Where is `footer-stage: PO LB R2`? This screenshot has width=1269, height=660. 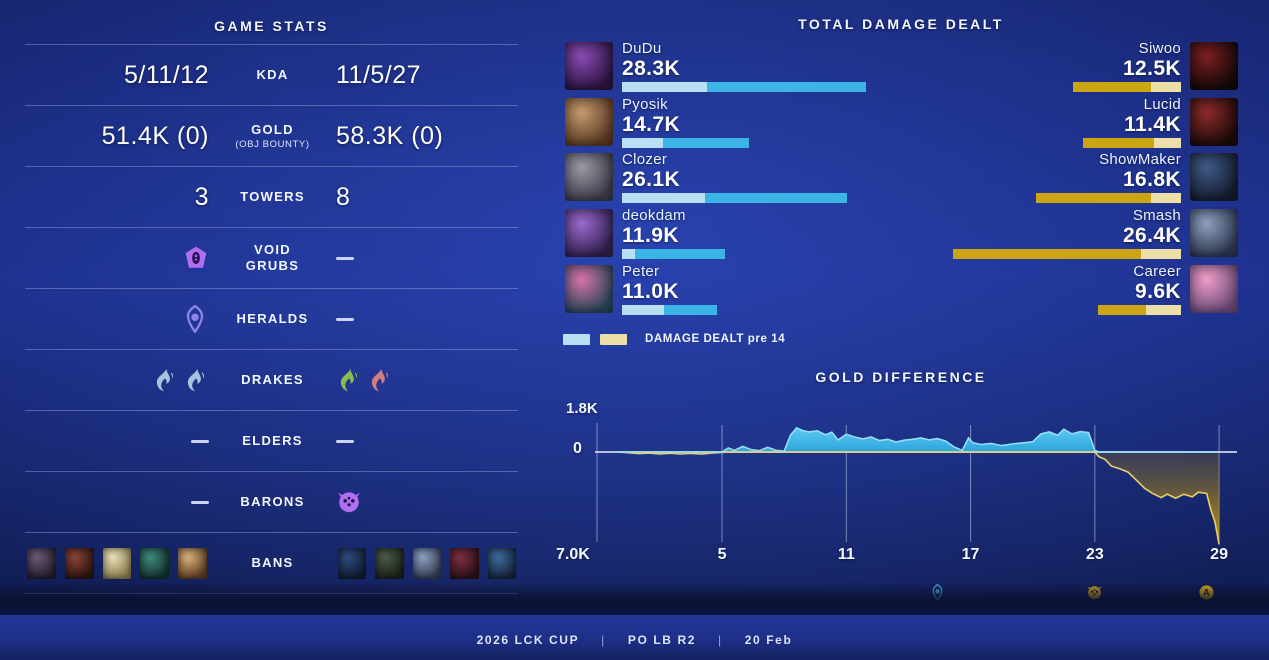 footer-stage: PO LB R2 is located at coordinates (662, 640).